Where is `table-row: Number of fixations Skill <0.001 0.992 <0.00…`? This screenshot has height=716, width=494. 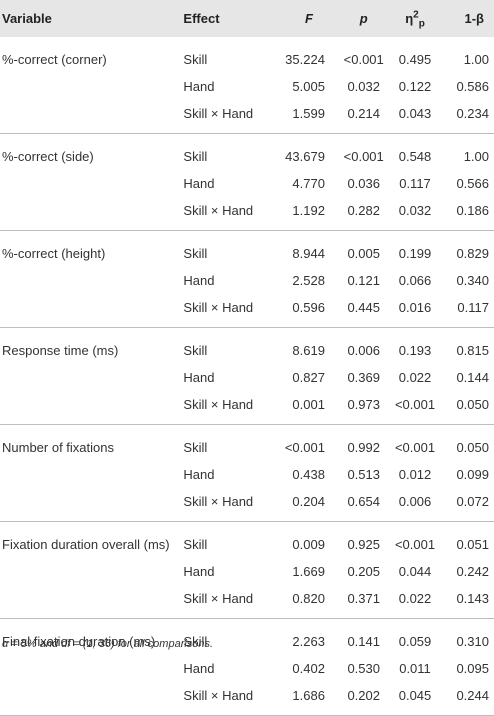 table-row: Number of fixations Skill <0.001 0.992 <0.00… is located at coordinates (247, 443).